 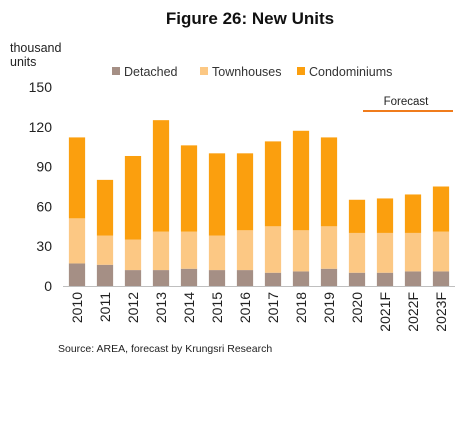 What do you see at coordinates (245, 307) in the screenshot?
I see `x-tick-label: 2016` at bounding box center [245, 307].